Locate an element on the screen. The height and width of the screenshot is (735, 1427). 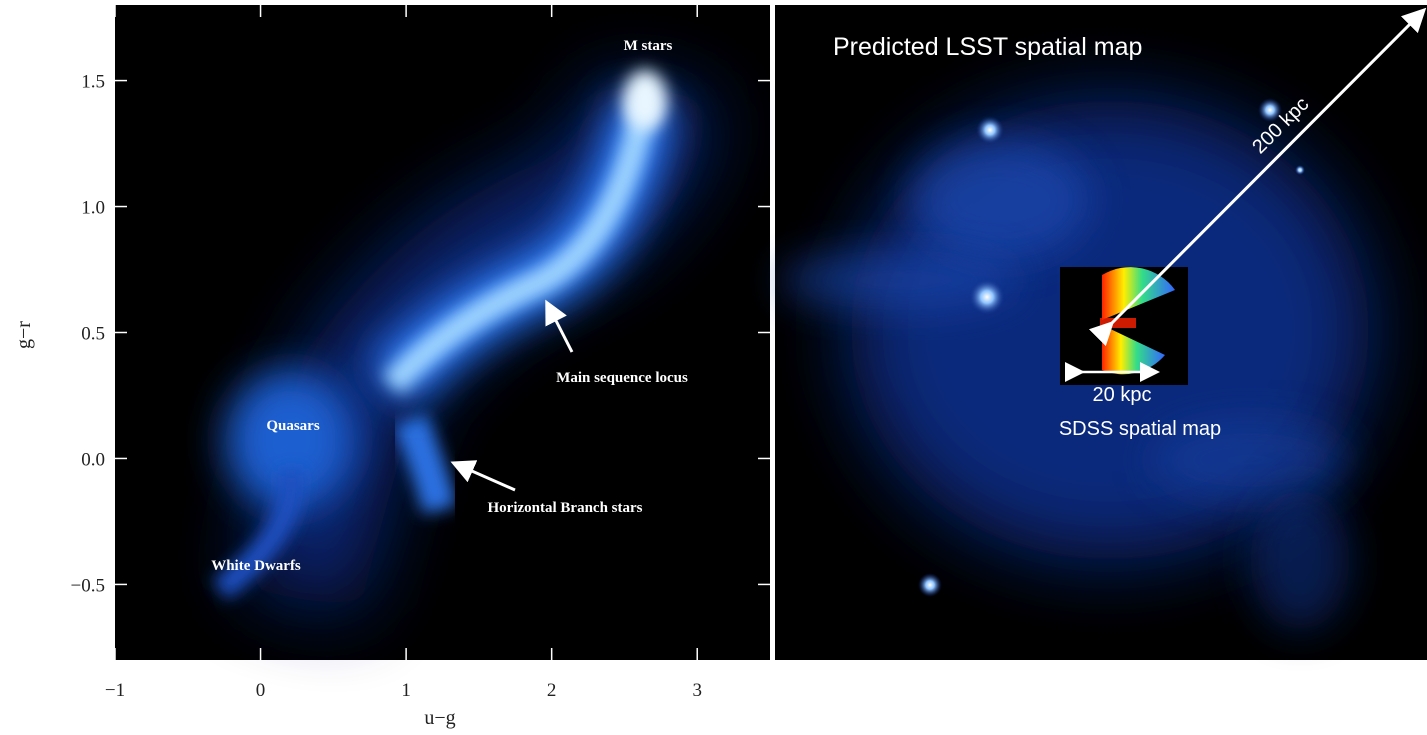
annotation: M stars is located at coordinates (648, 46).